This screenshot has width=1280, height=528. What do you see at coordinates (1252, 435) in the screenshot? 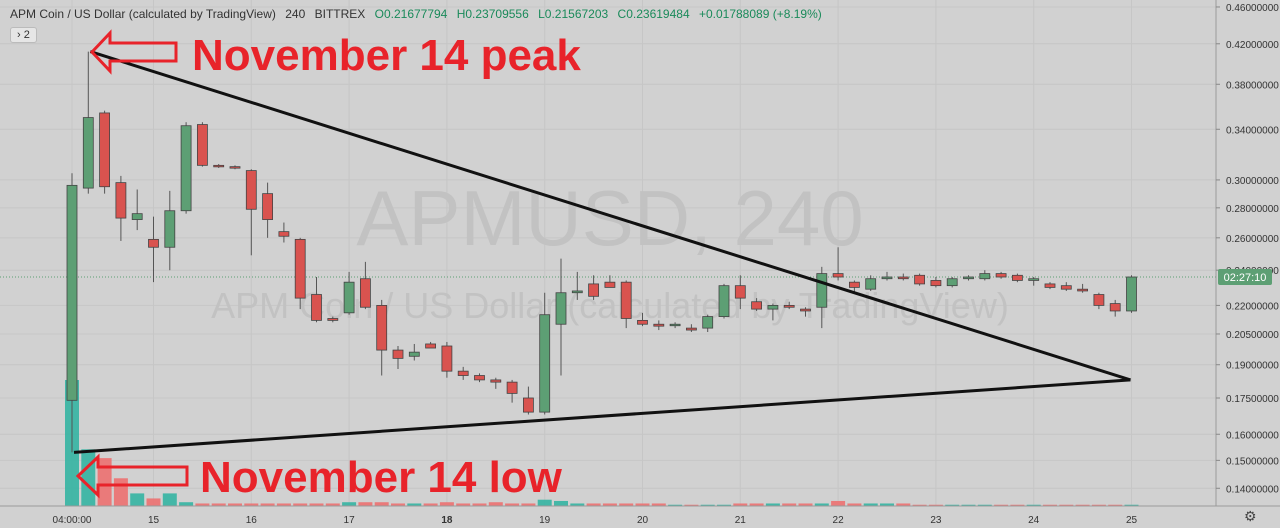
I see `y-tick-label: 0.16000000` at bounding box center [1252, 435].